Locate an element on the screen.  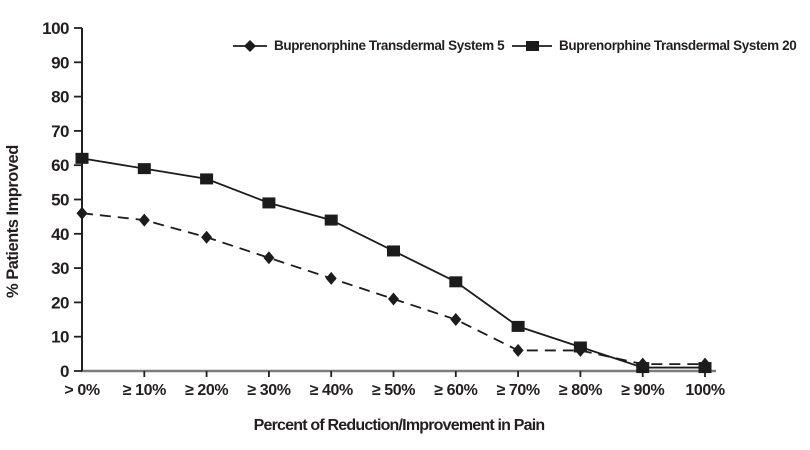
y-tick-label: 100 is located at coordinates (55, 28).